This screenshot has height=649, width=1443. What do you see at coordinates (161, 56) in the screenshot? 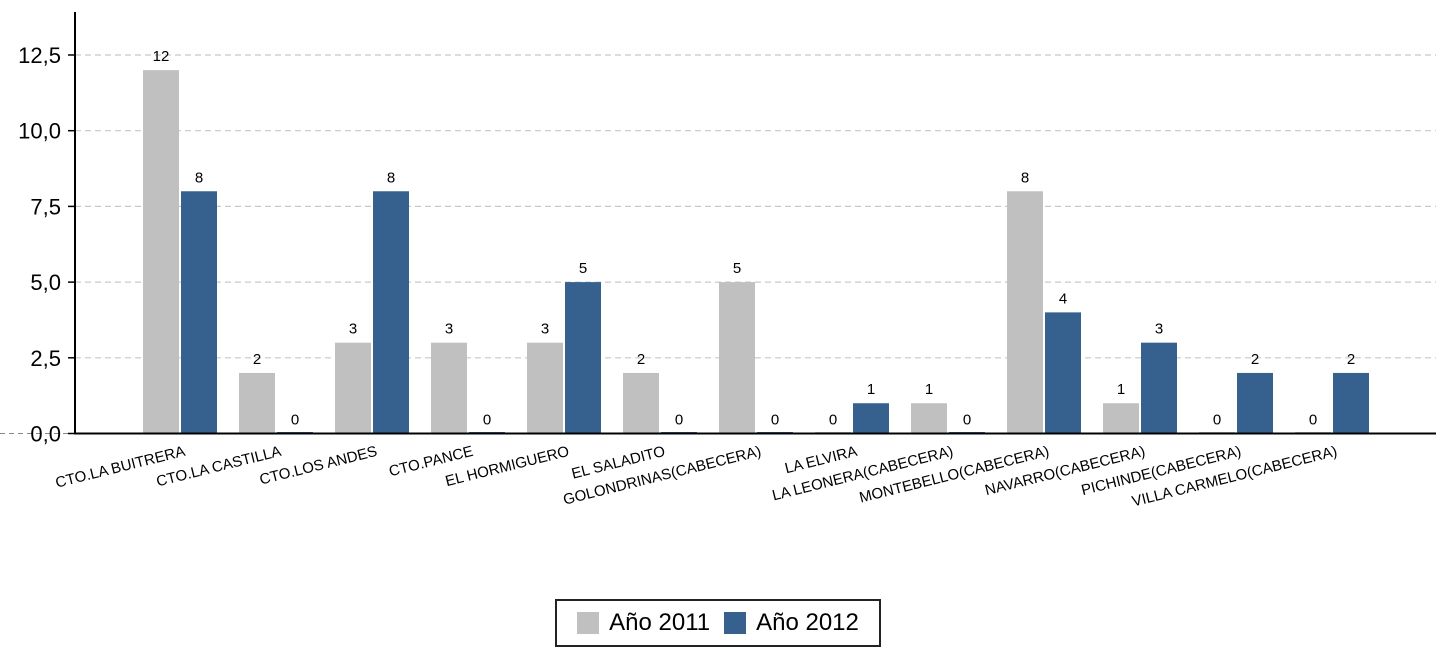
I see `data-label: 12` at bounding box center [161, 56].